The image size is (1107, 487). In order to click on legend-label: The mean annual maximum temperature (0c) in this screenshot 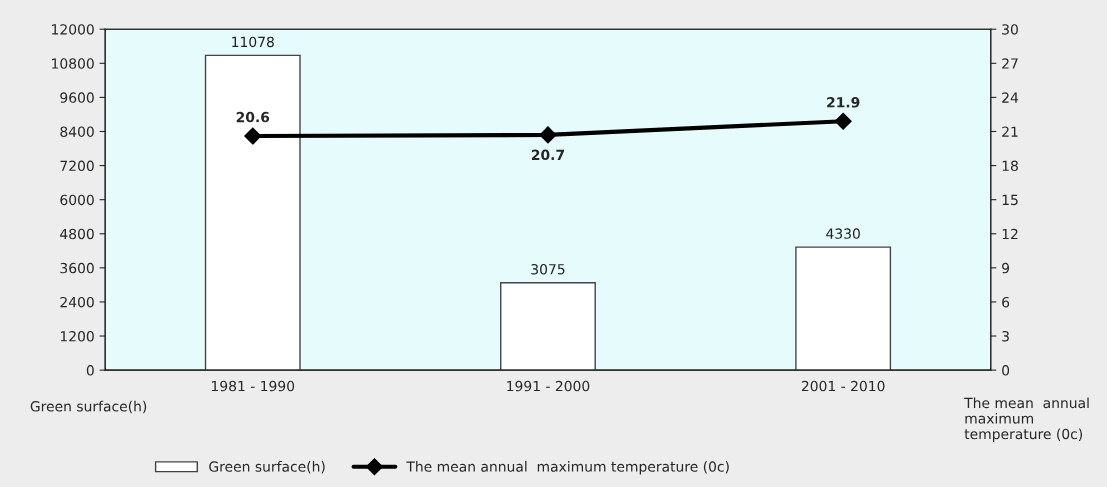, I will do `click(567, 468)`.